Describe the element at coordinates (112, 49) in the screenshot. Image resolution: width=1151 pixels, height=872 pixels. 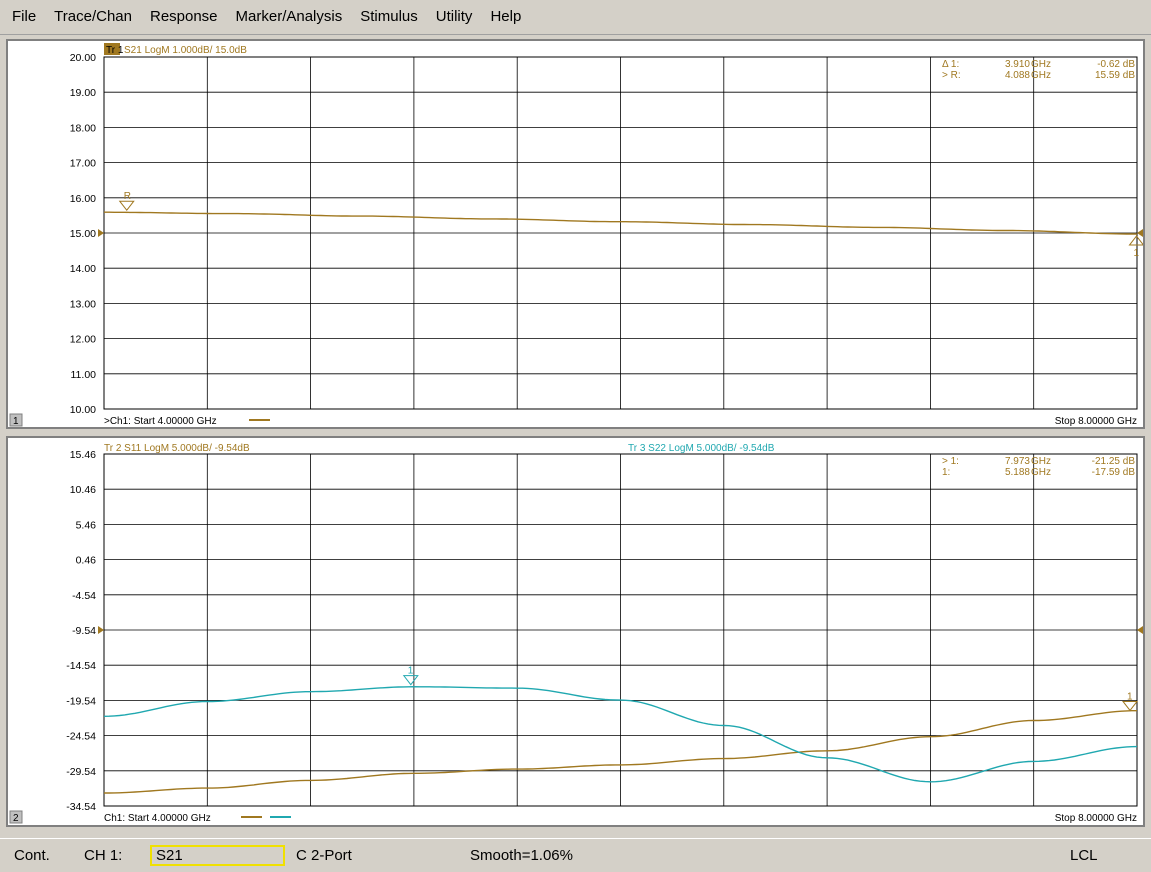
I see `trace-tag-bg` at that location.